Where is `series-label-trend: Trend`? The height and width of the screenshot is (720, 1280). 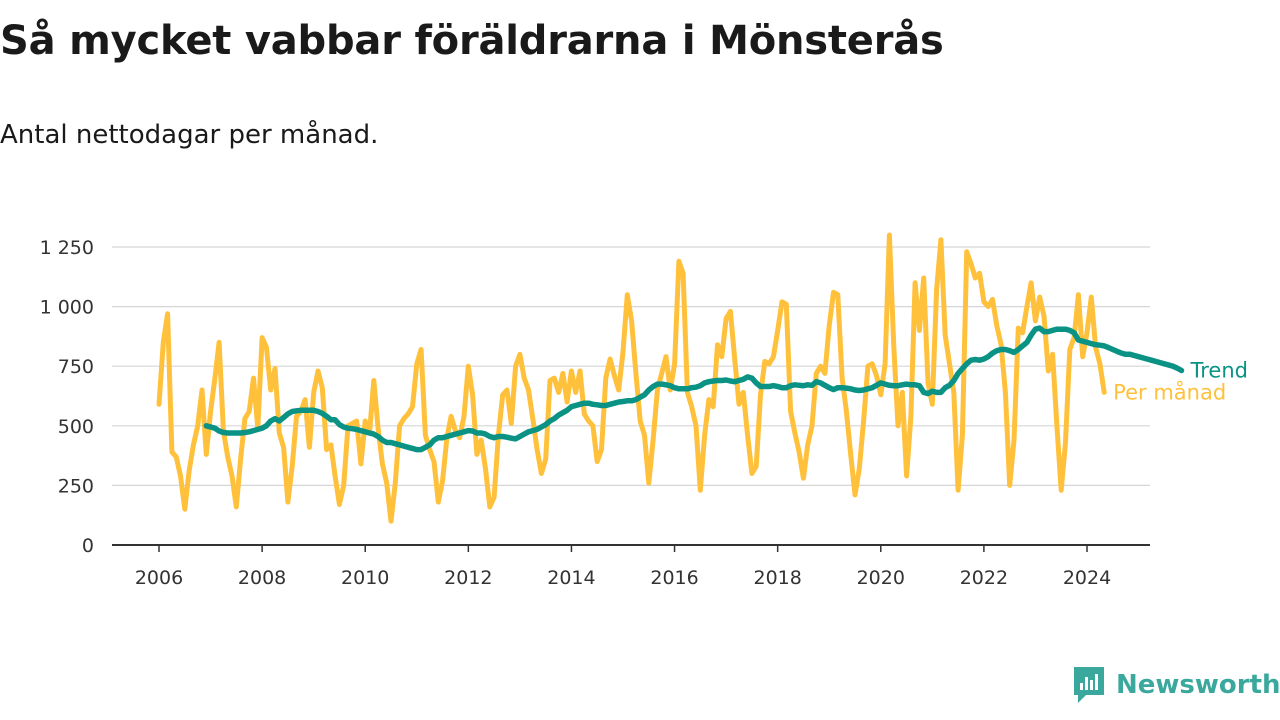
series-label-trend: Trend is located at coordinates (1219, 370).